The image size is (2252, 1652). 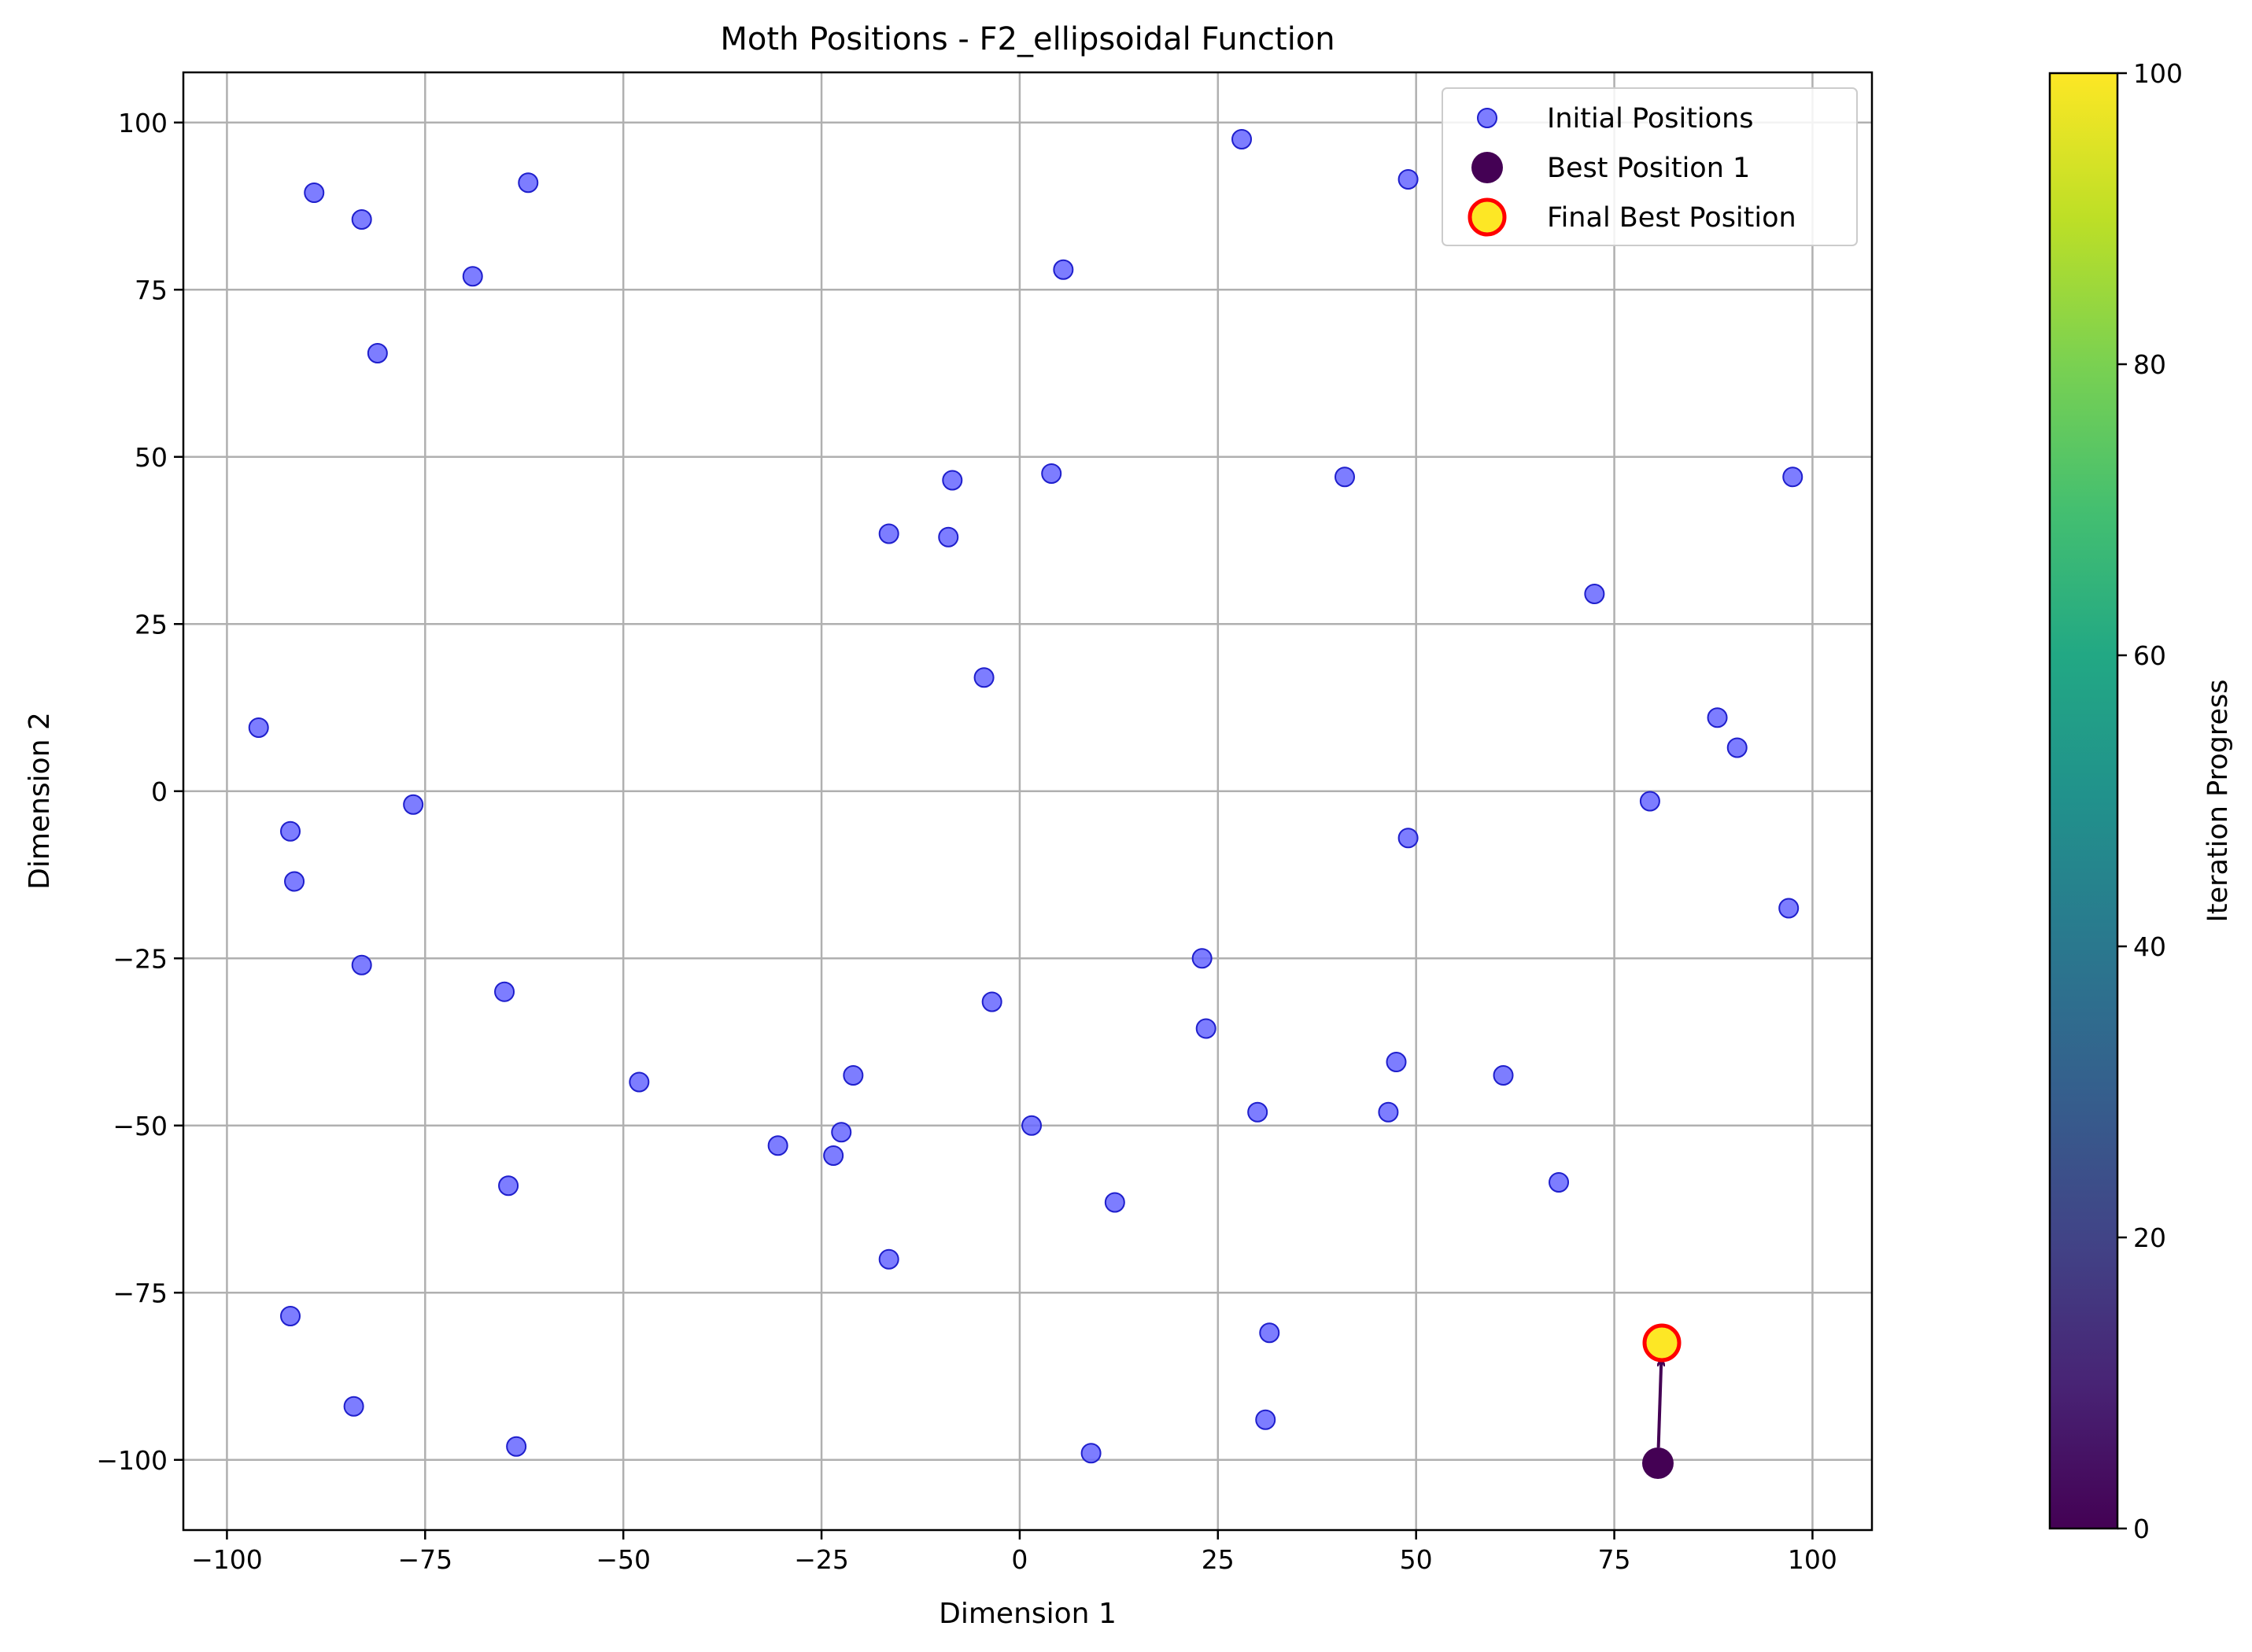 I want to click on colorbar-tick-label: 0, so click(x=2141, y=1529).